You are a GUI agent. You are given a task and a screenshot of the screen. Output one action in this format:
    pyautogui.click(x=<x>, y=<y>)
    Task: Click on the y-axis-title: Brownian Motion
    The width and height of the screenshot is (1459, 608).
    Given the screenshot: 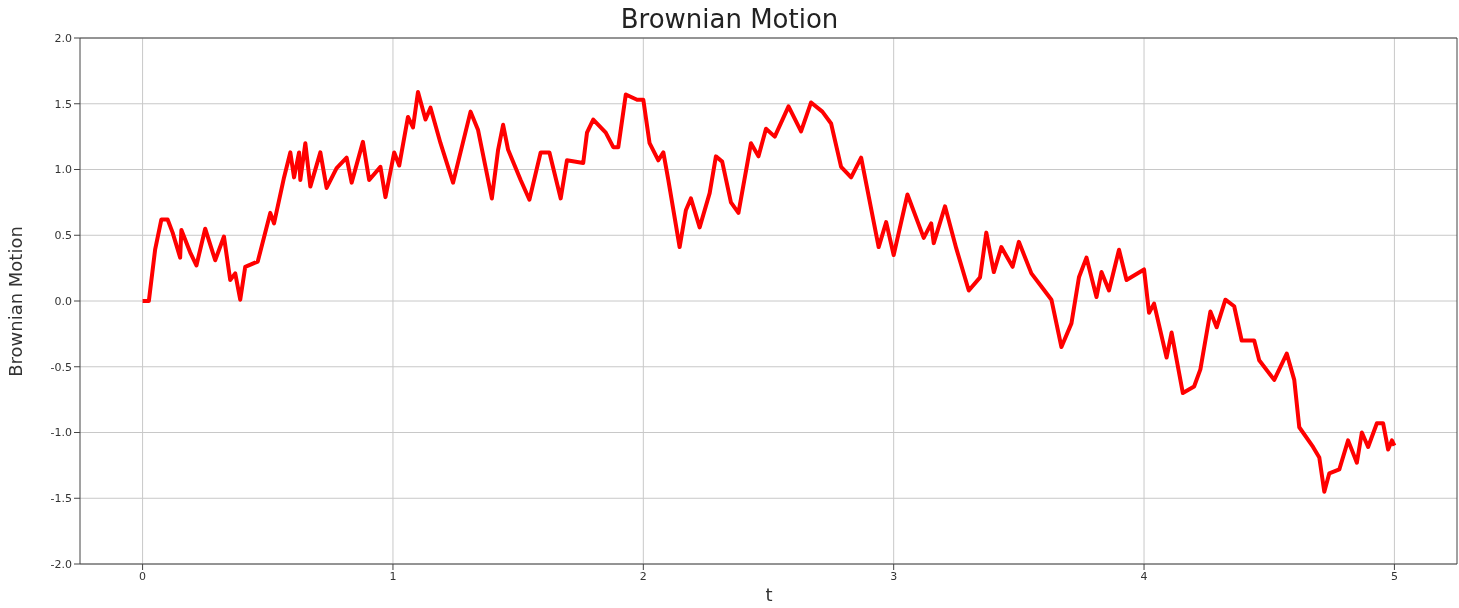 What is the action you would take?
    pyautogui.click(x=15, y=301)
    